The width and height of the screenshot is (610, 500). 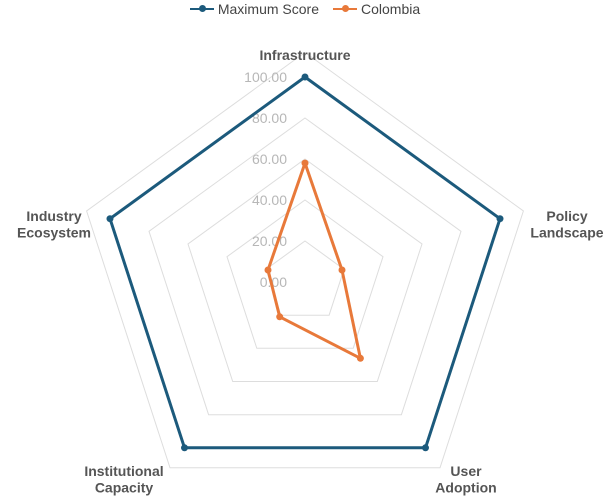 I want to click on axis-label-institutional-capacity: Institutional Capacity, so click(x=123, y=479).